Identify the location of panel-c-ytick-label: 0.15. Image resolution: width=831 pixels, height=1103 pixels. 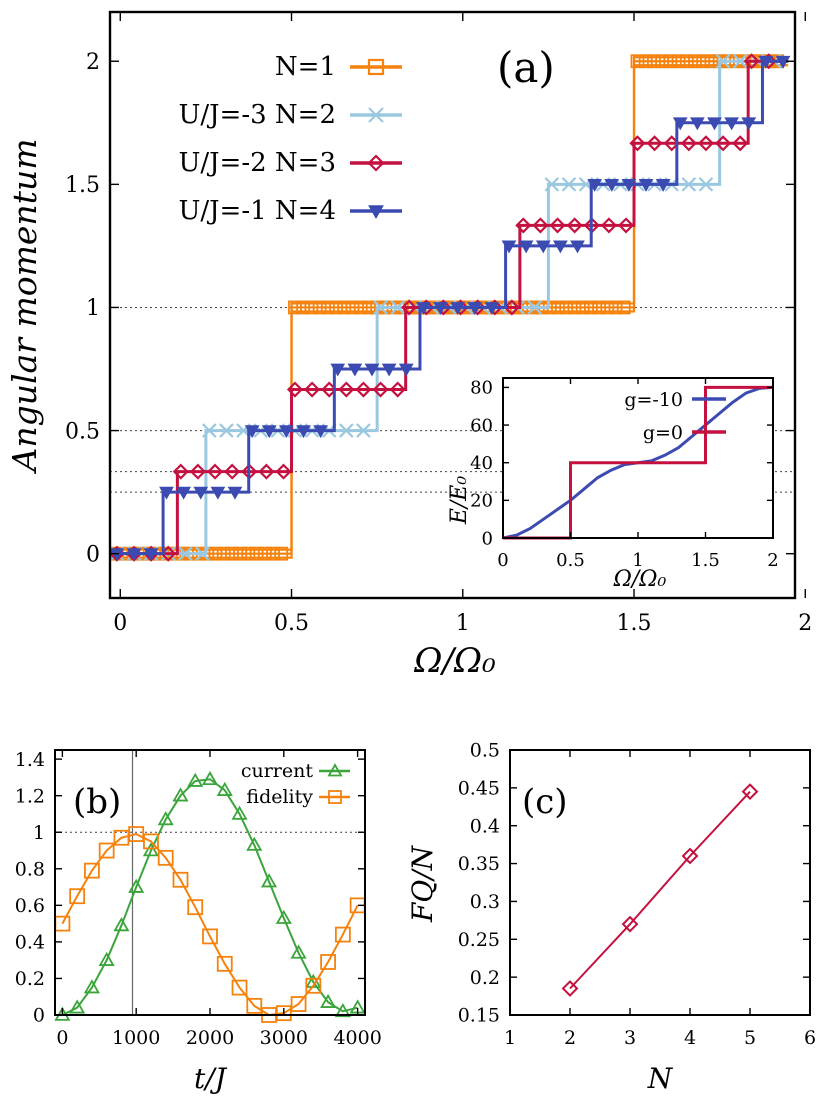
(479, 1016).